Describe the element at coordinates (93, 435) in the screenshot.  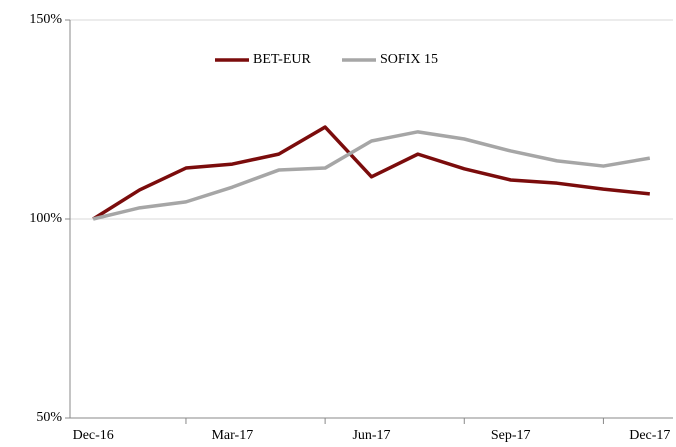
I see `x-tick-label: Dec-16` at that location.